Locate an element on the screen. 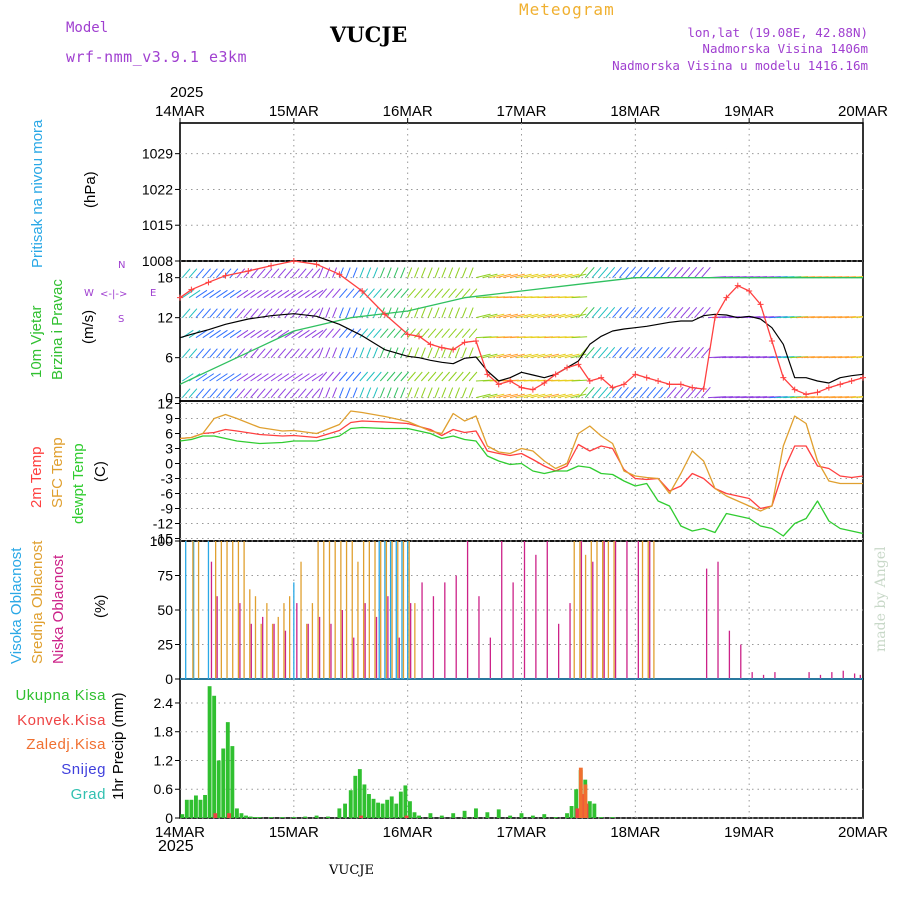 The image size is (900, 900). time-label-bottom: 17MAR is located at coordinates (521, 832).